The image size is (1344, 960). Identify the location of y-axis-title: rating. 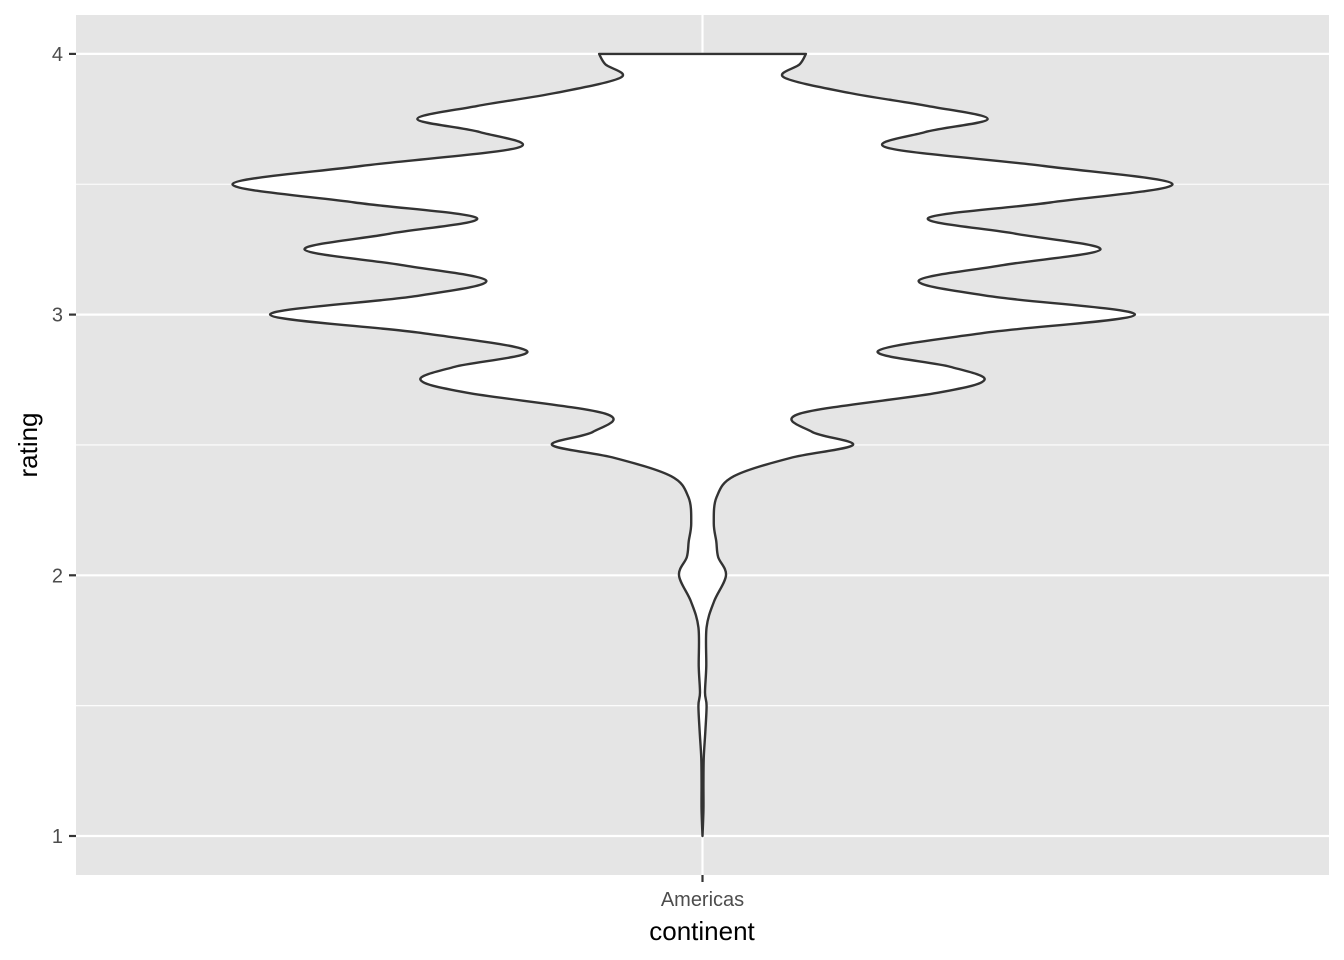
(28, 444).